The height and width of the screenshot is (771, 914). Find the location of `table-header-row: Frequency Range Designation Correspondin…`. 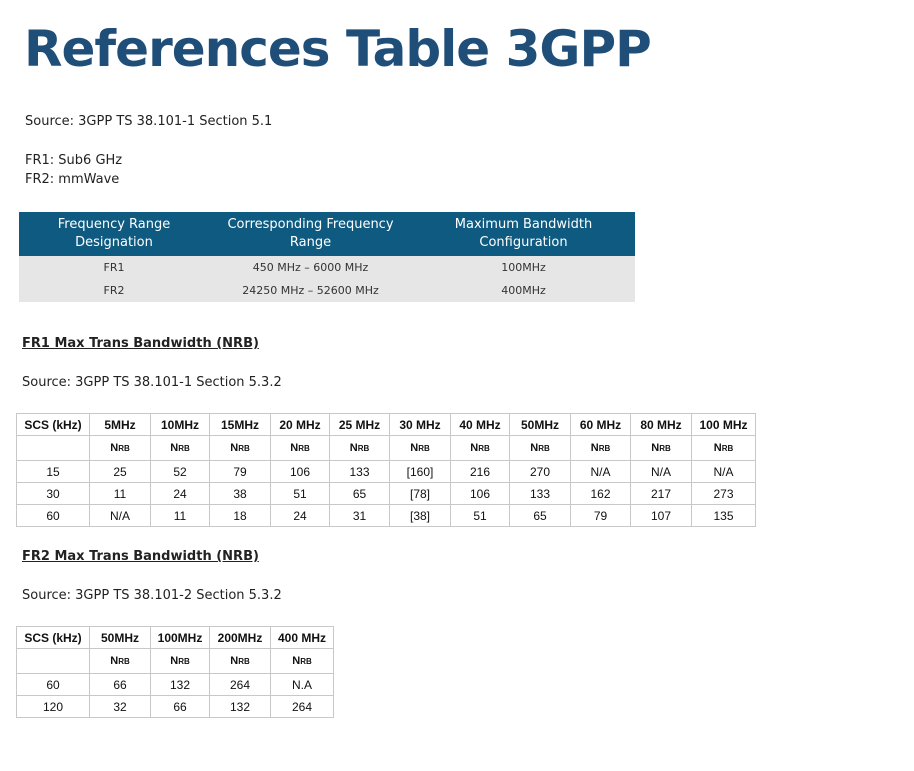

table-header-row: Frequency Range Designation Correspondin… is located at coordinates (327, 234).